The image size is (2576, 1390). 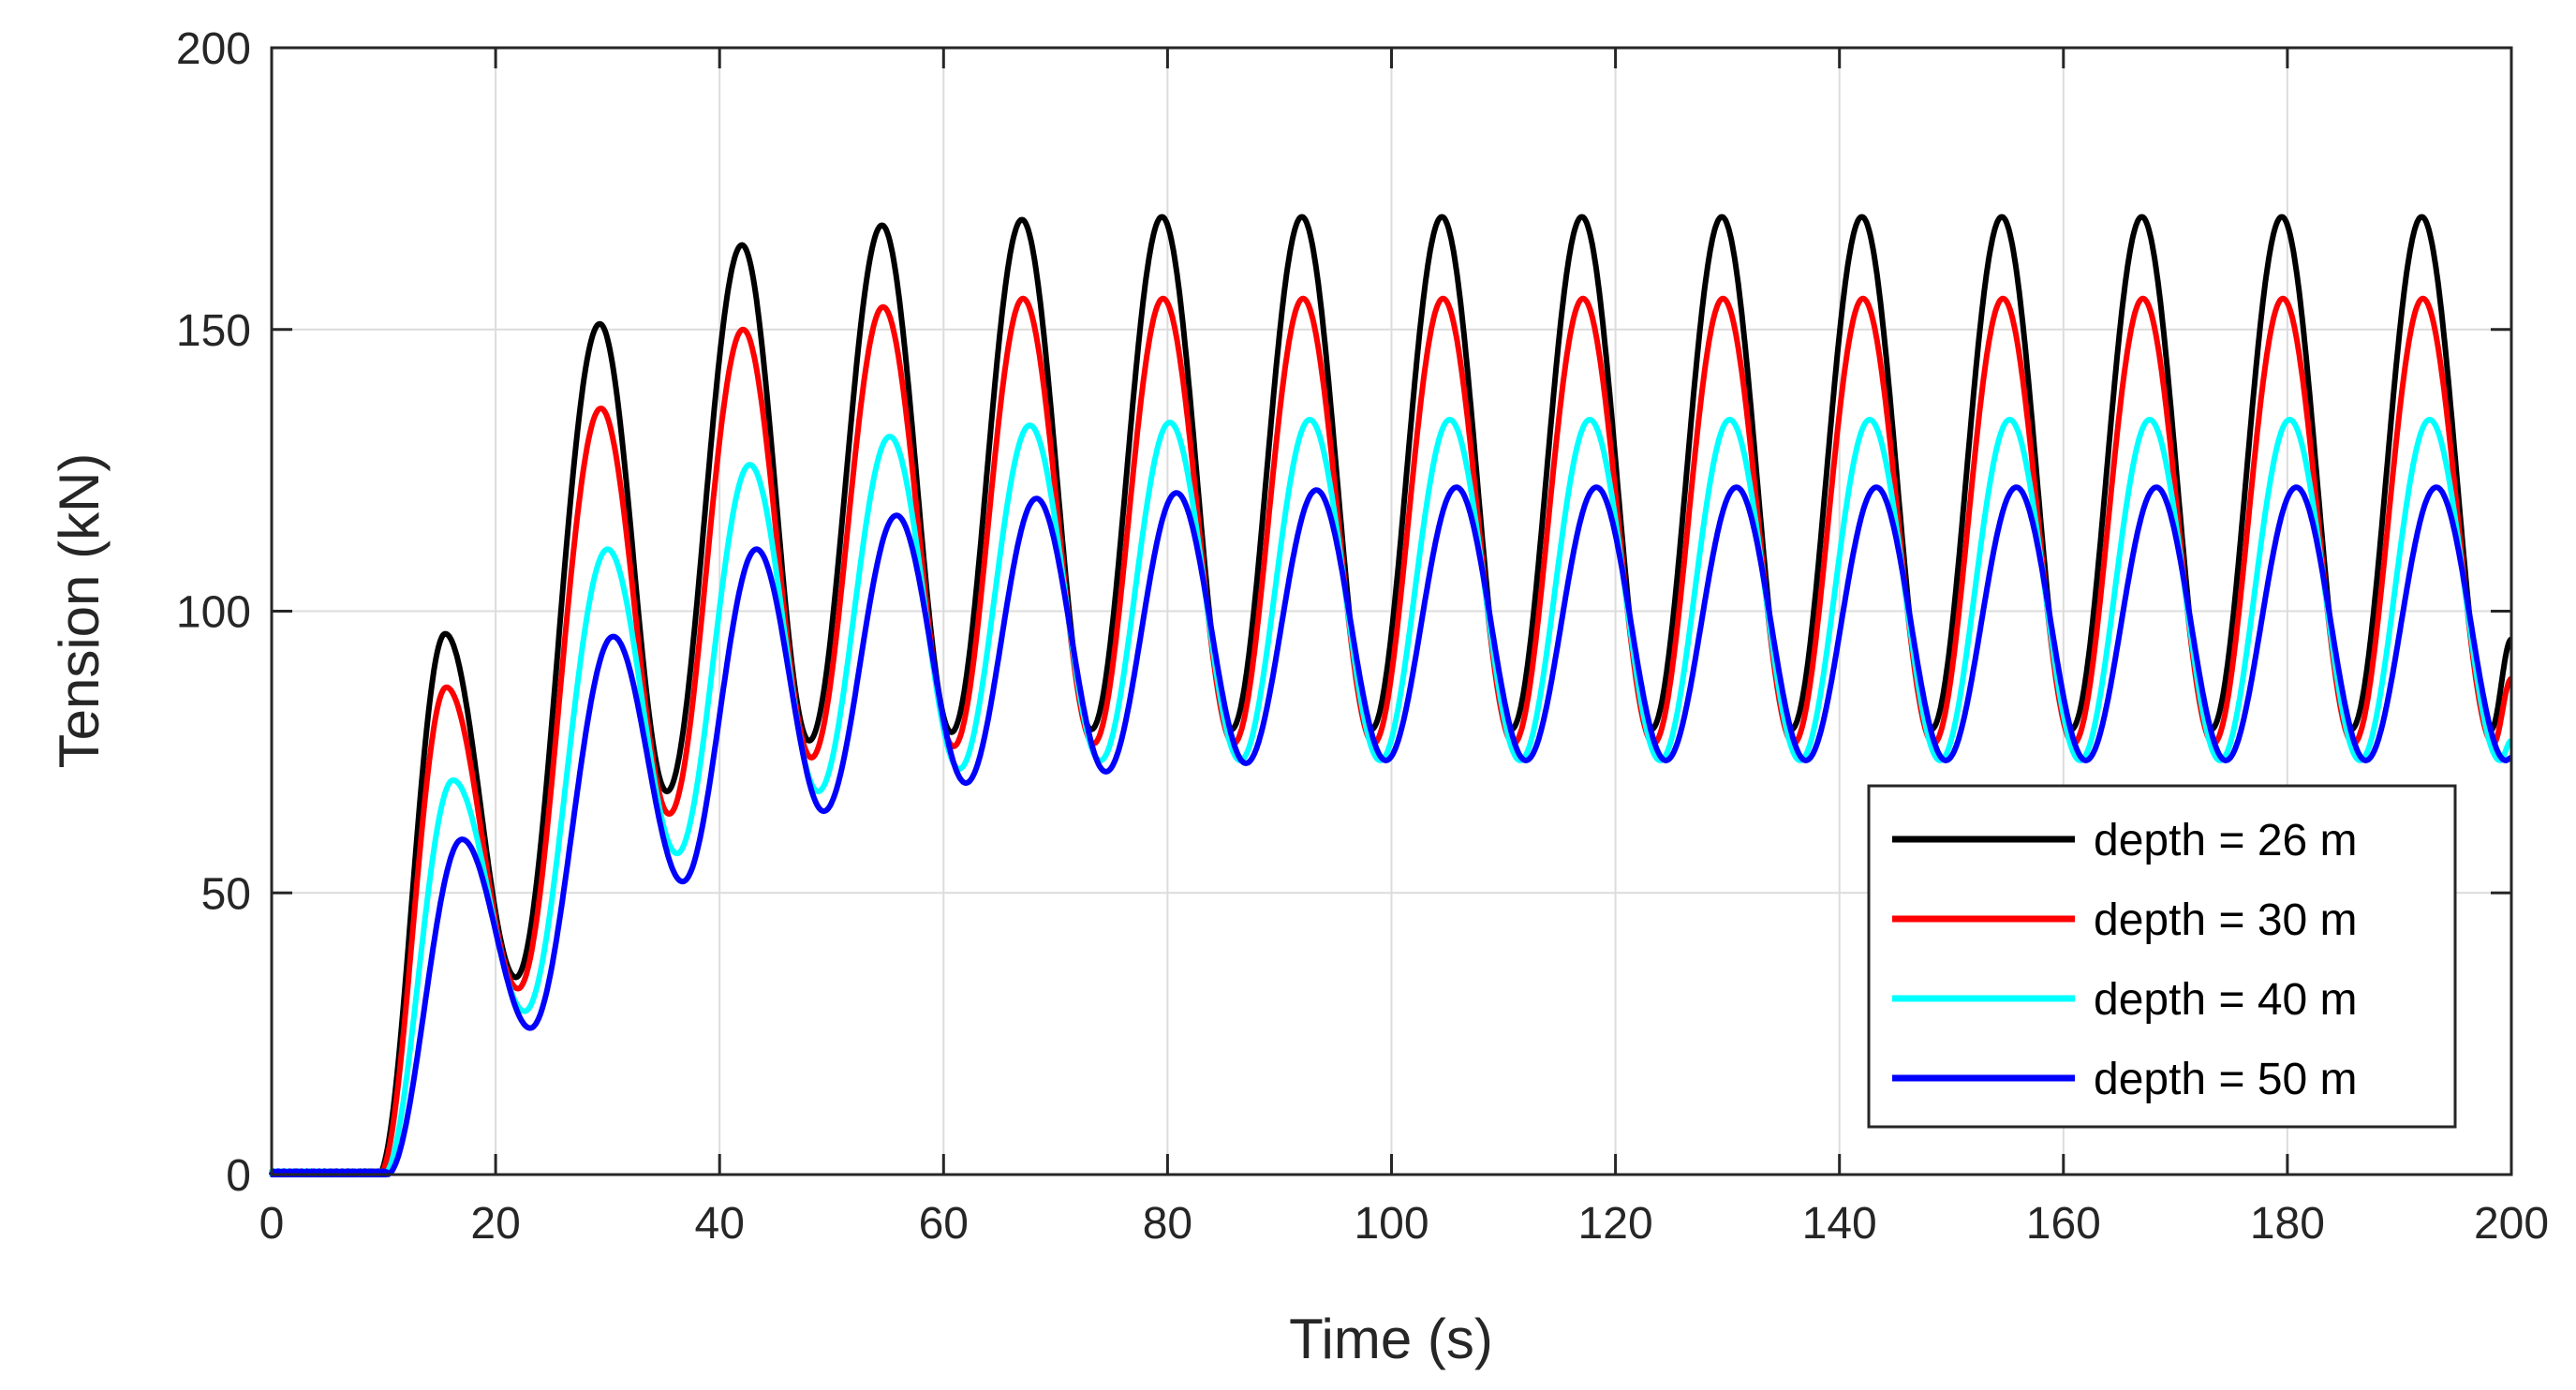 What do you see at coordinates (1391, 1339) in the screenshot?
I see `x-axis-title: Time (s)` at bounding box center [1391, 1339].